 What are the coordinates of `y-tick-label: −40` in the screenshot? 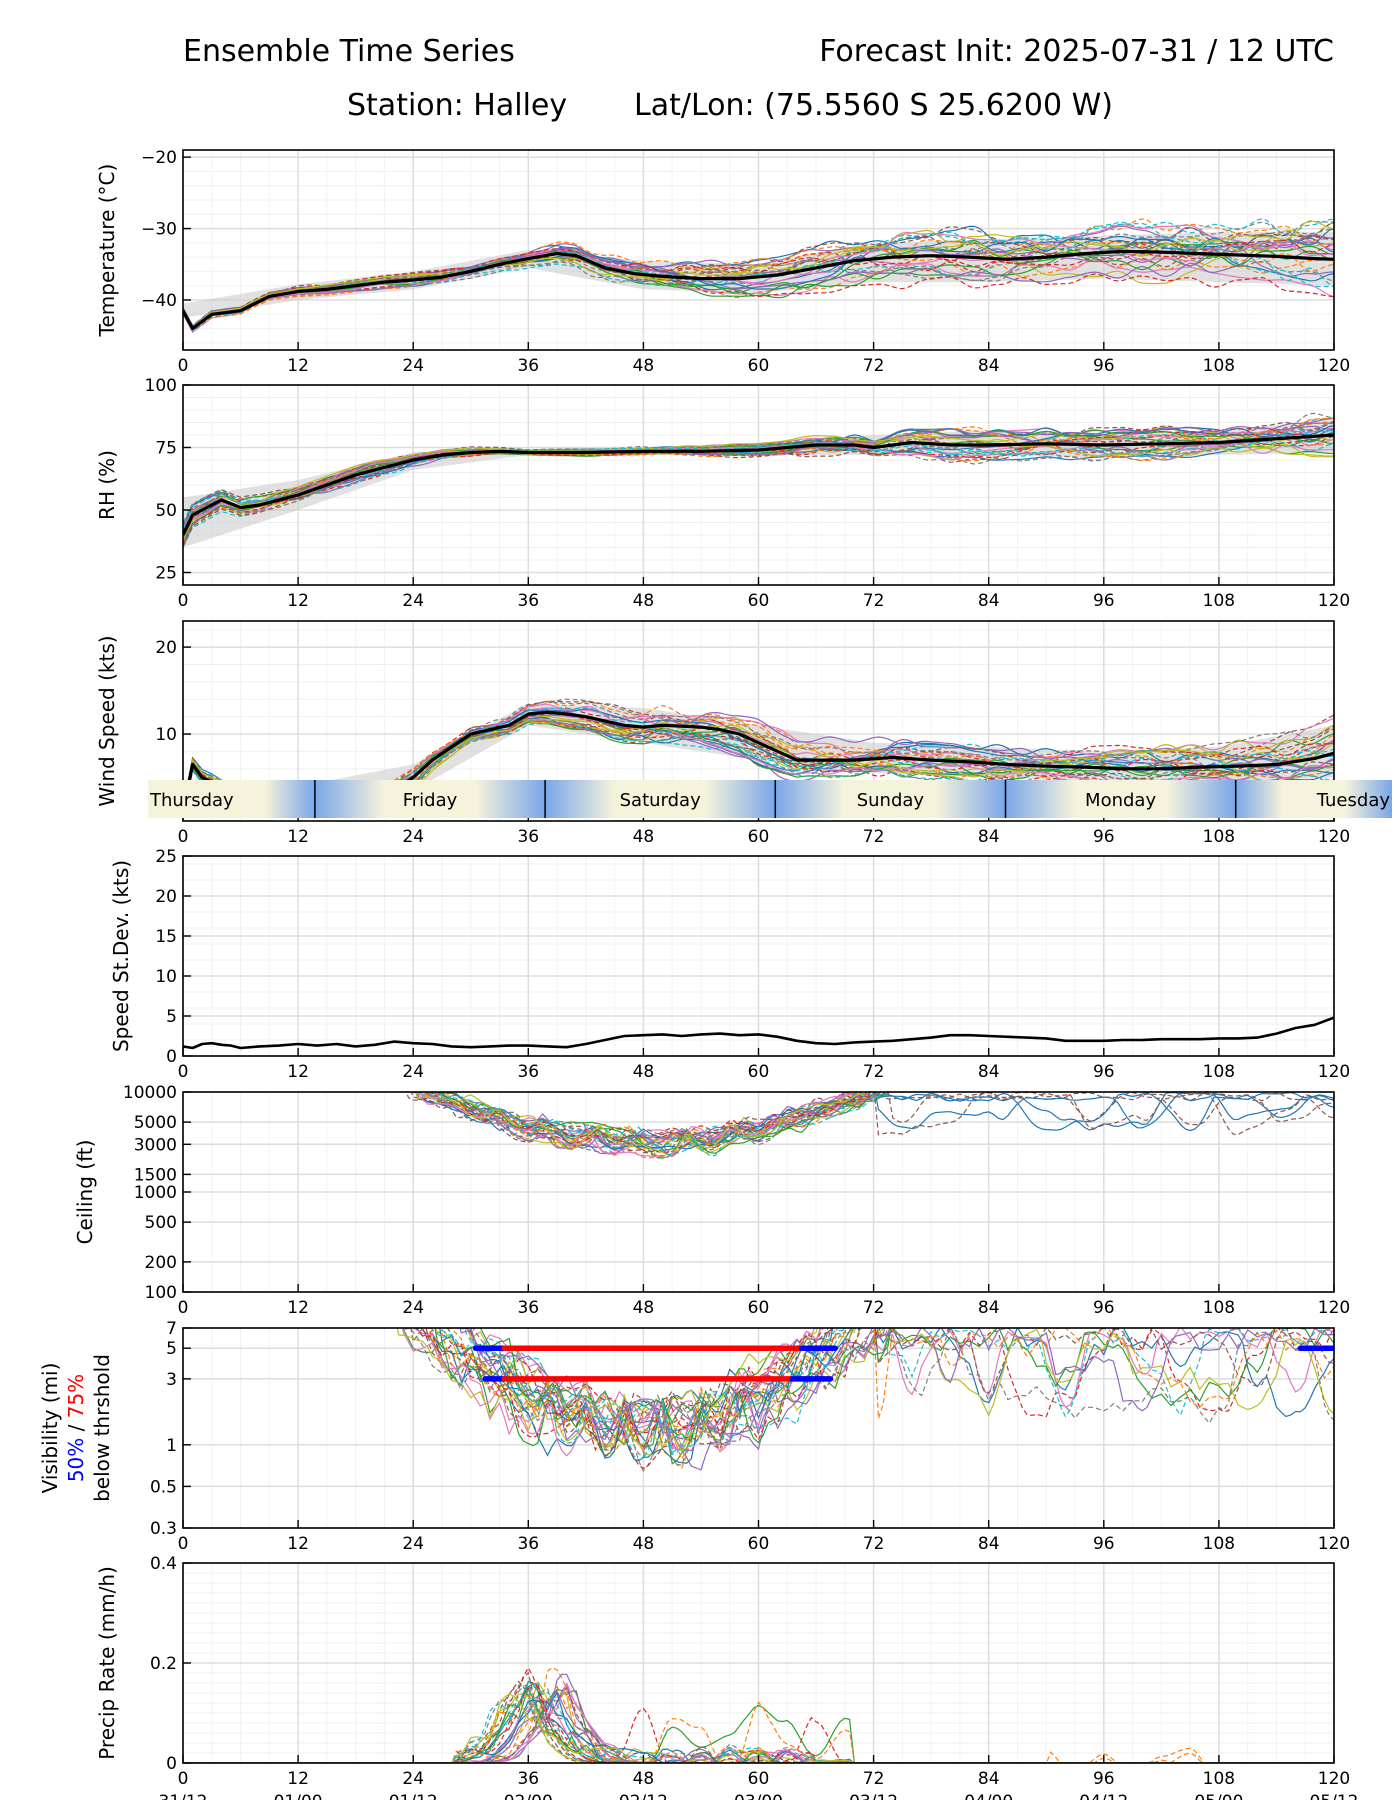 It's located at (159, 301).